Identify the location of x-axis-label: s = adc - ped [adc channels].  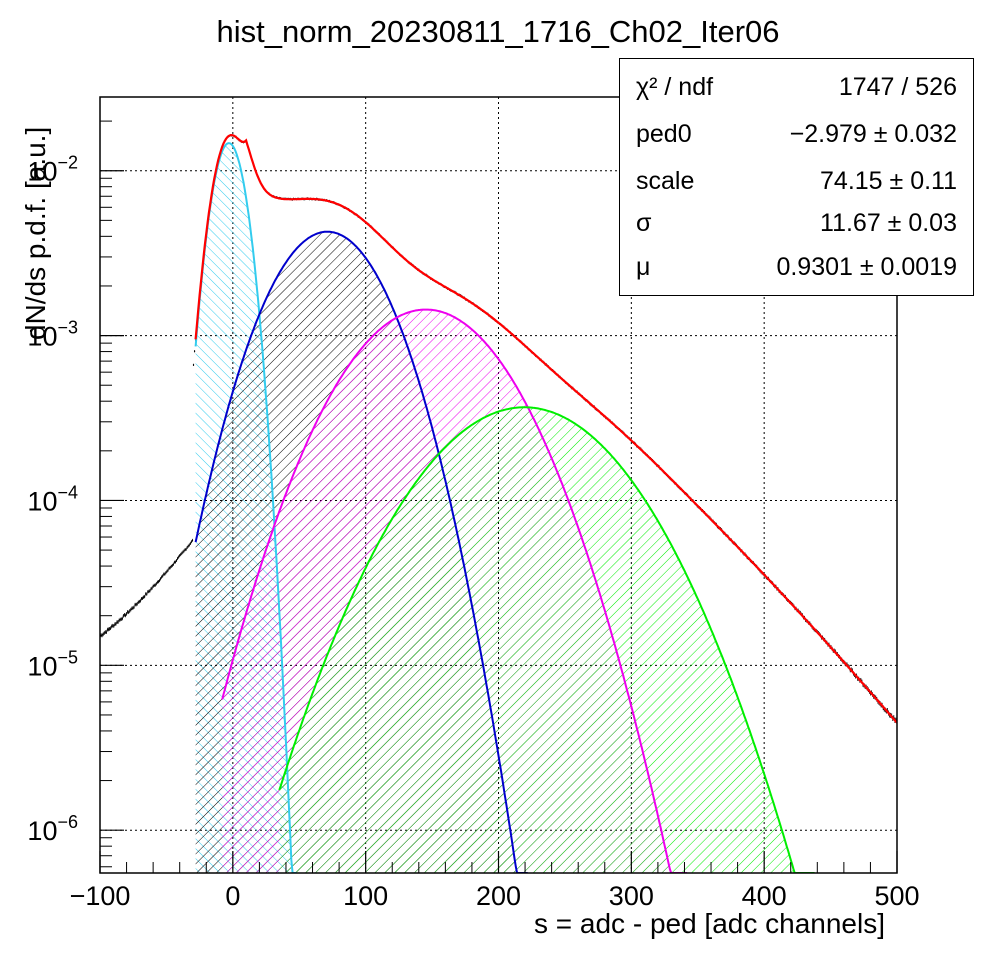
(709, 923).